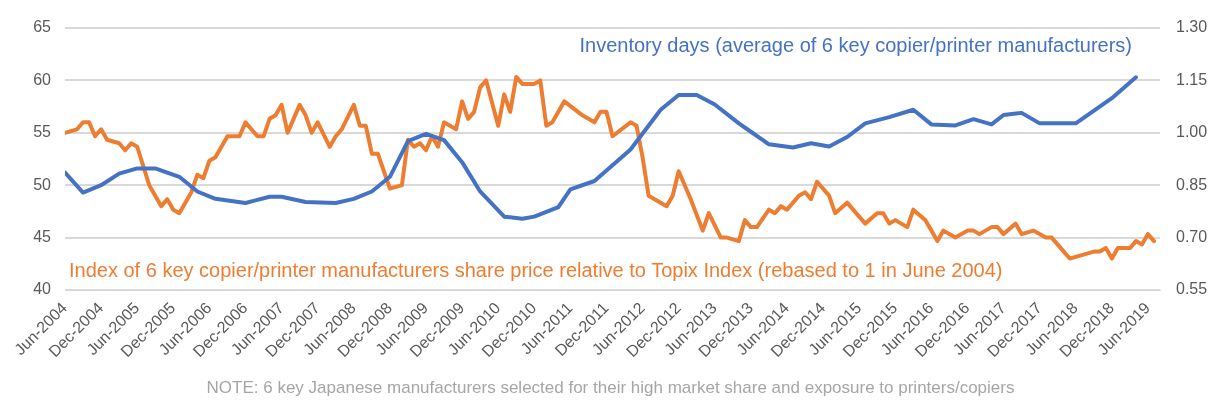  I want to click on y2-tick-label: 1.15, so click(1192, 79).